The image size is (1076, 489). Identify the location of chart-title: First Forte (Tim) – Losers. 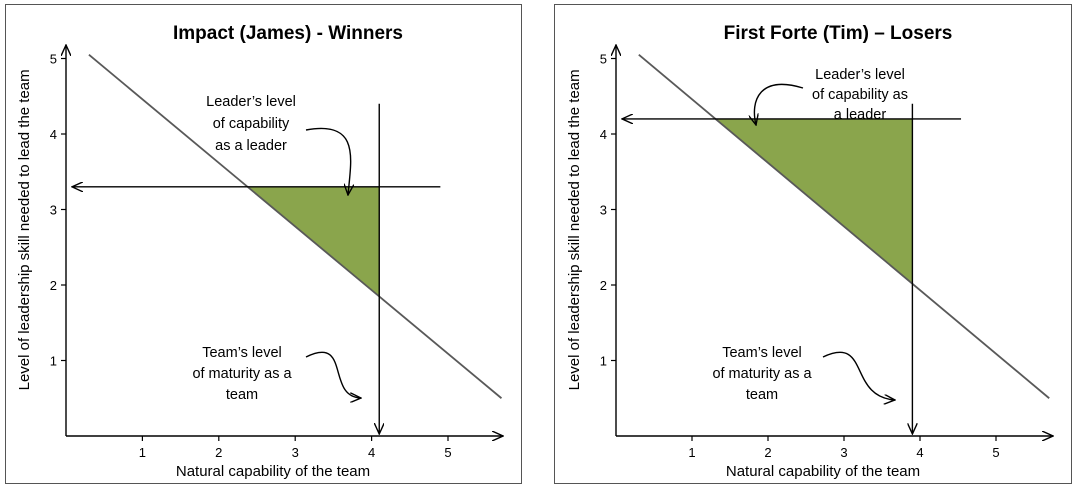
(838, 33).